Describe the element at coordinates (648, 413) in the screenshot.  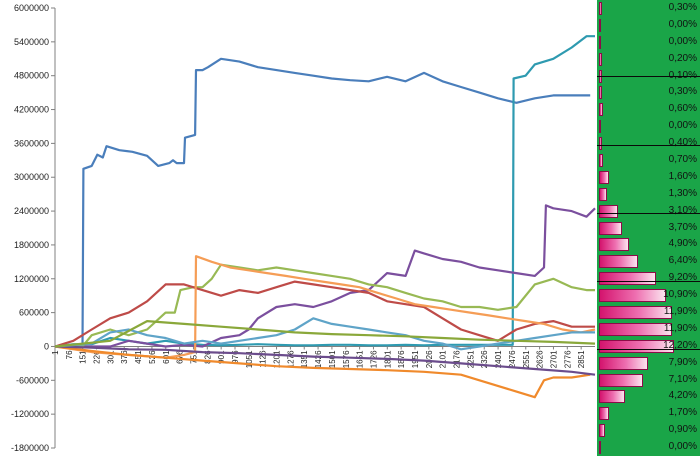
I see `distribution-row: 1,70%` at that location.